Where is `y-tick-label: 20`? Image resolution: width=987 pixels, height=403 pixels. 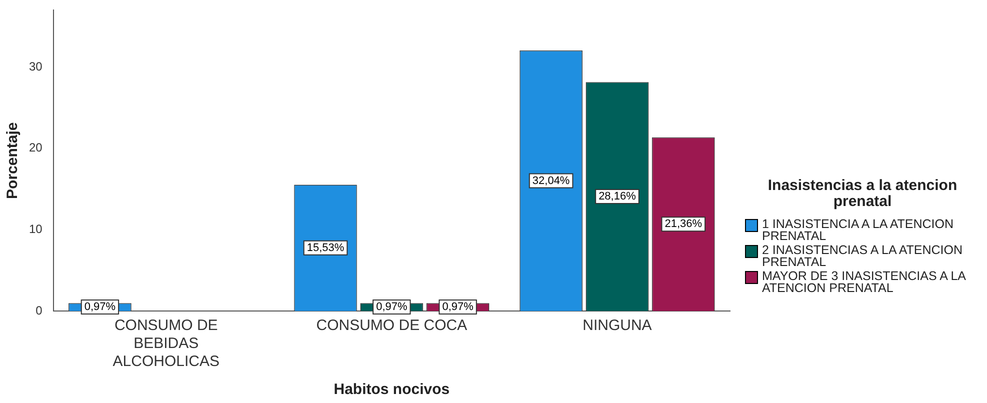
y-tick-label: 20 is located at coordinates (35, 147).